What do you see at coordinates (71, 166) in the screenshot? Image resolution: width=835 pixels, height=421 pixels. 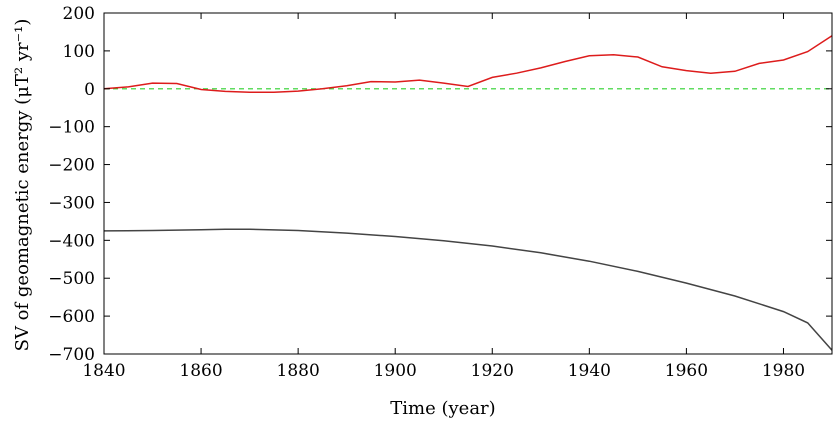 I see `y-tick-label--200: −200` at bounding box center [71, 166].